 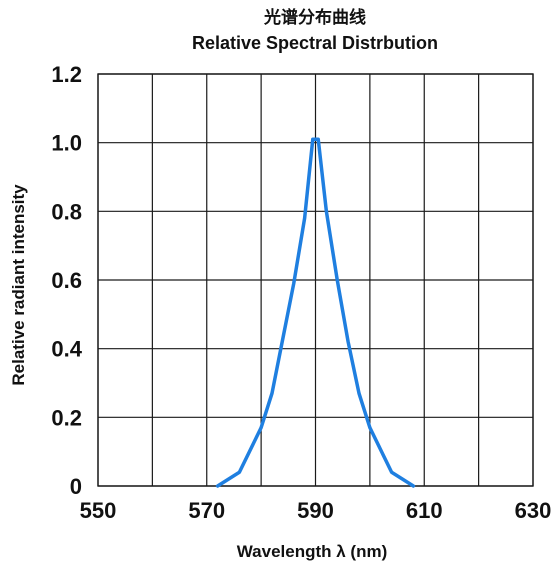 What do you see at coordinates (18, 285) in the screenshot?
I see `y-axis-label: Relative radiant intensity` at bounding box center [18, 285].